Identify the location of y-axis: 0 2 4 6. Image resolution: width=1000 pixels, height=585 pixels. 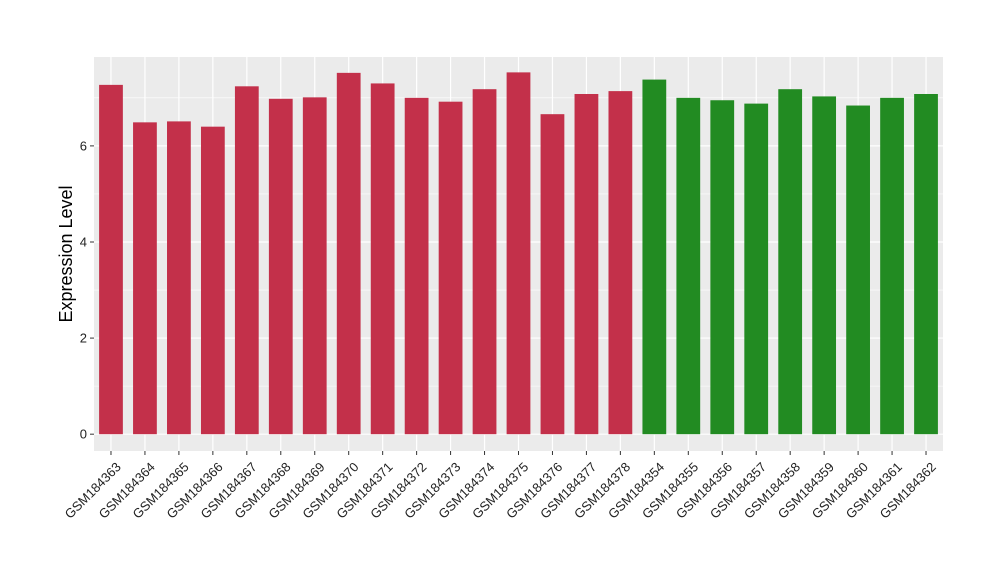
(87, 290).